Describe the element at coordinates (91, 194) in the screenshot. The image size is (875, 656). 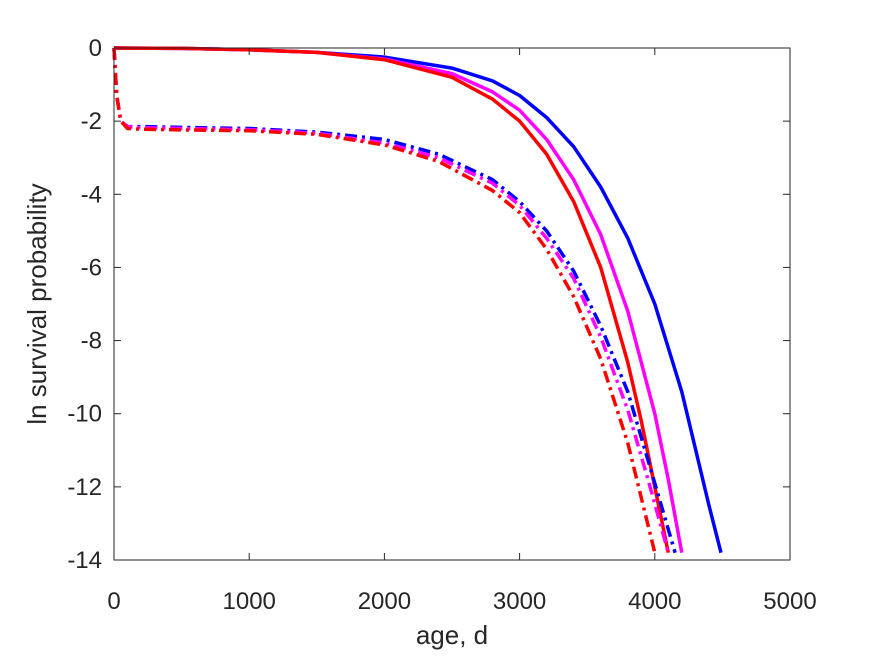
I see `y-tick-label: -4` at that location.